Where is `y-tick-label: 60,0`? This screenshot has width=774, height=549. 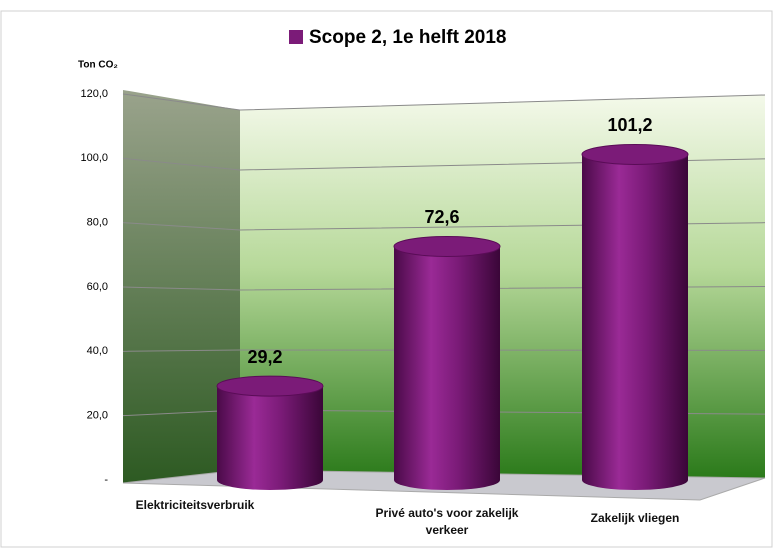
y-tick-label: 60,0 is located at coordinates (97, 287).